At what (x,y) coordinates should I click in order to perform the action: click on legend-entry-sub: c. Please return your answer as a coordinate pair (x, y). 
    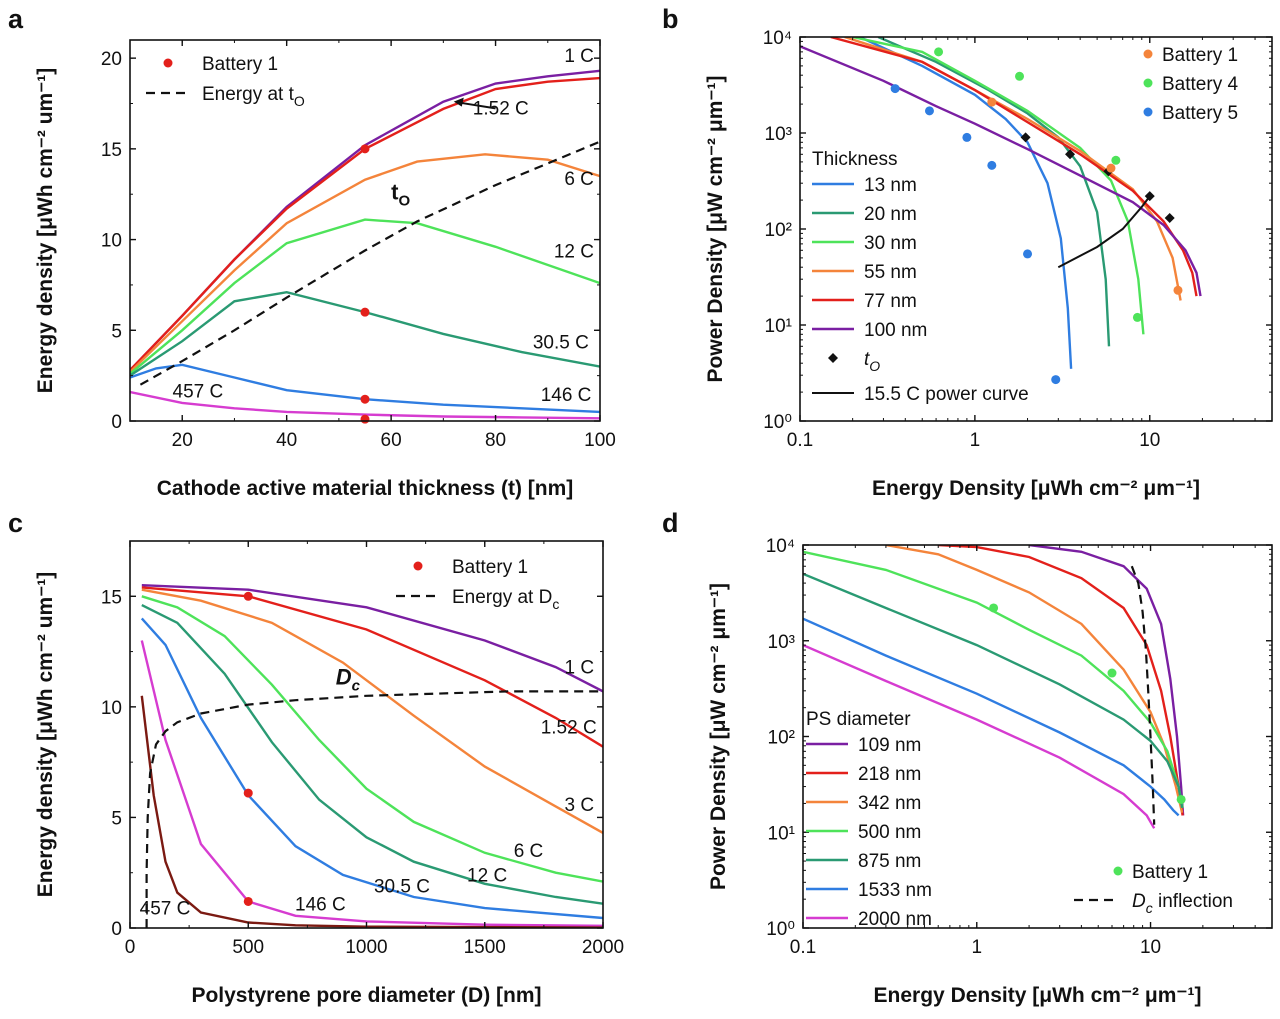
    Looking at the image, I should click on (555, 604).